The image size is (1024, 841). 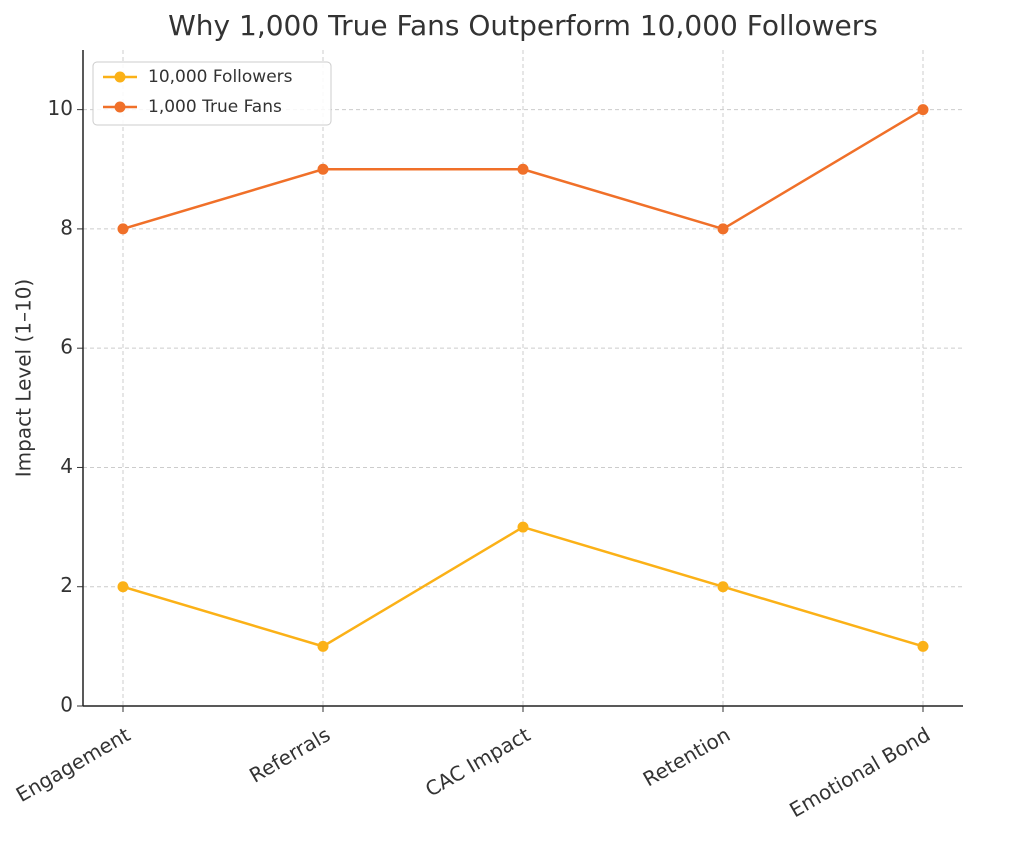 I want to click on y-tick-label: 10, so click(x=60, y=108).